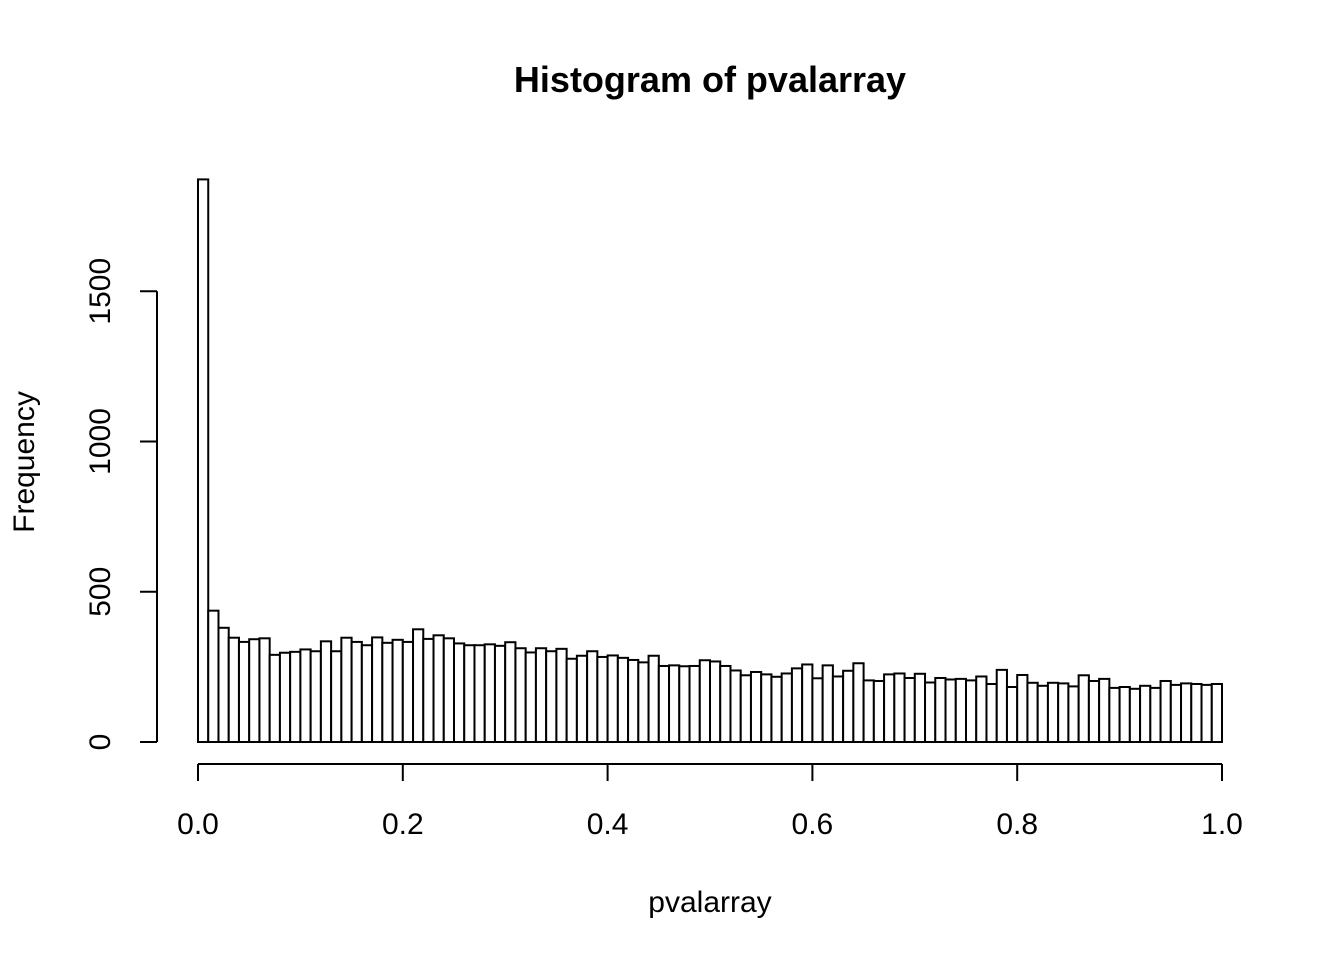  I want to click on y-axis: 0 500 1000 1500, so click(121, 504).